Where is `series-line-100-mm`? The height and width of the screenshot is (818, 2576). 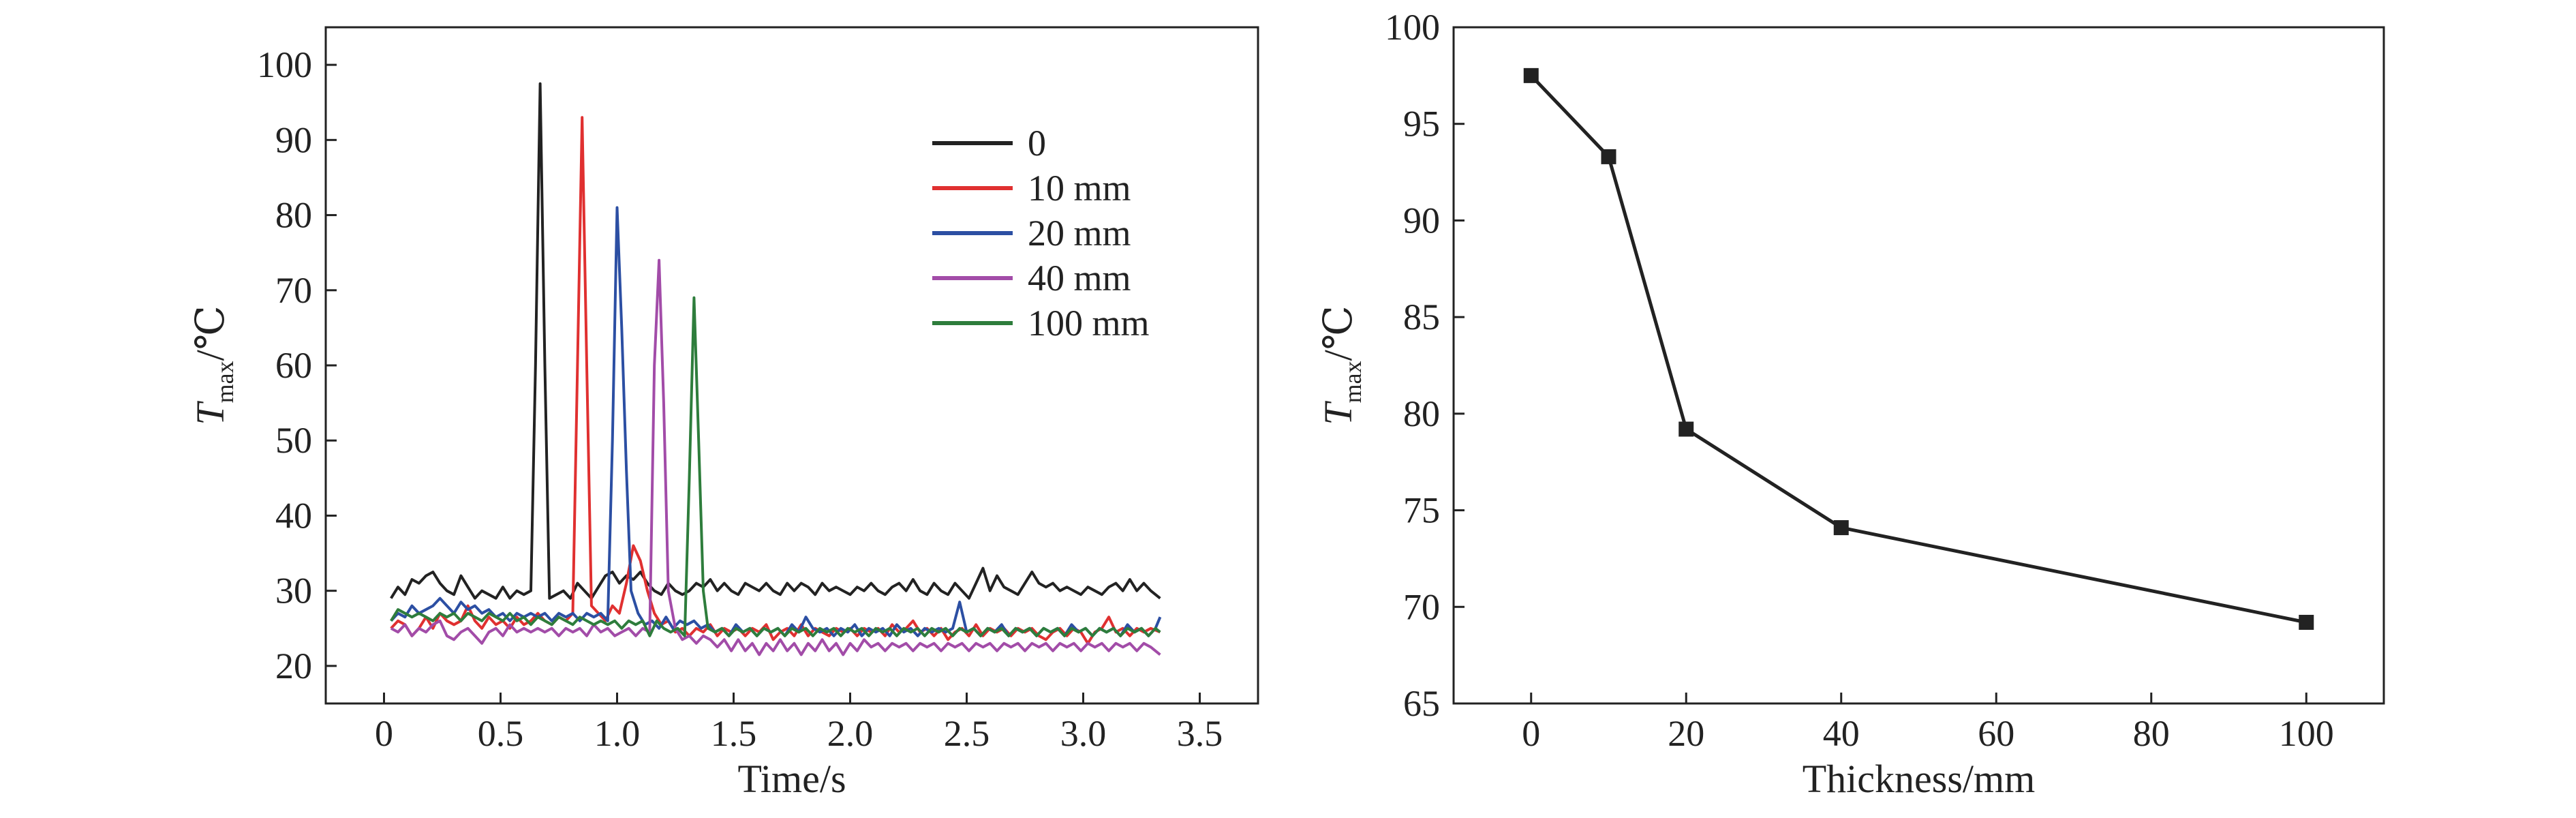
series-line-100-mm is located at coordinates (775, 467).